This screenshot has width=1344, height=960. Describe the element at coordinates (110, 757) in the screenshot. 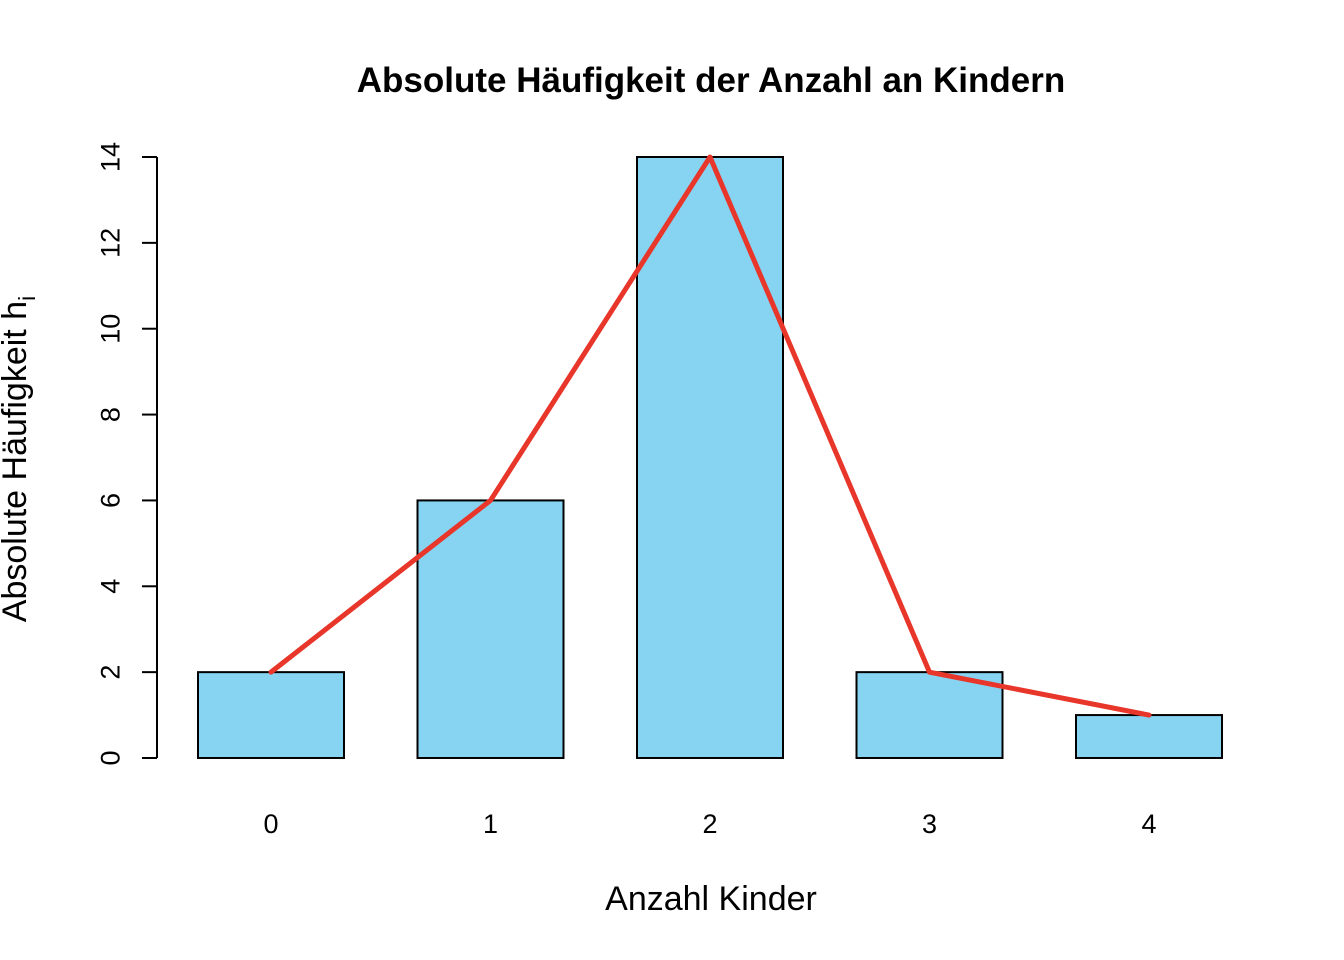

I see `y-tick-label: 0` at that location.